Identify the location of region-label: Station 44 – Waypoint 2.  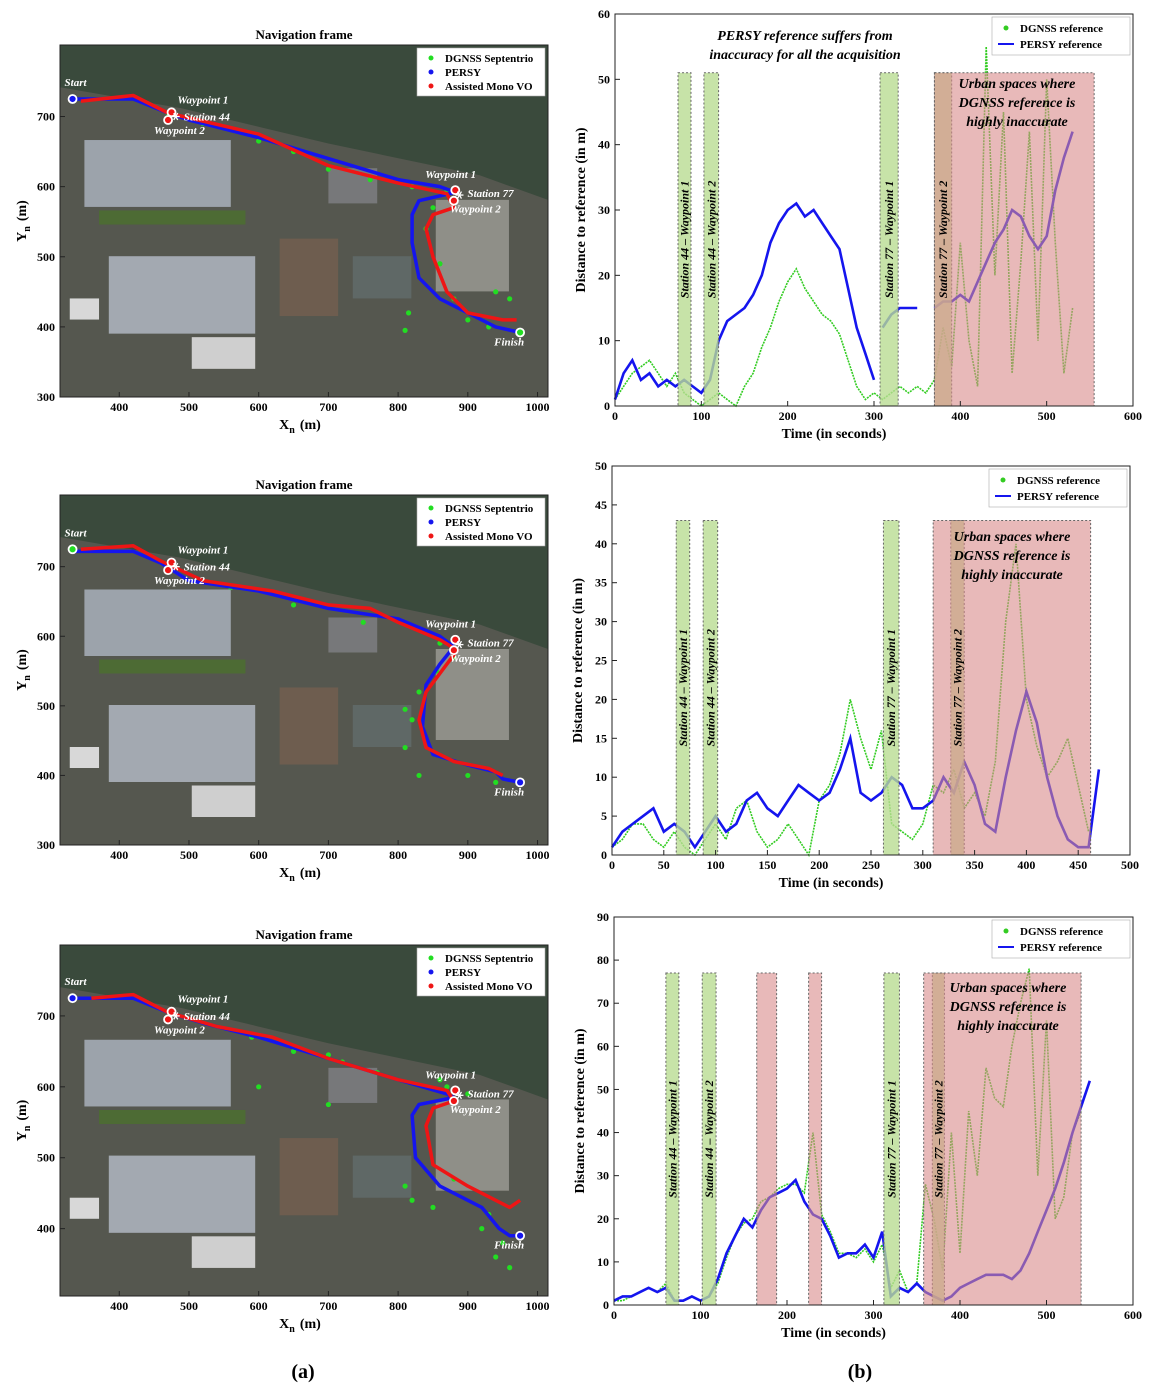
(710, 688).